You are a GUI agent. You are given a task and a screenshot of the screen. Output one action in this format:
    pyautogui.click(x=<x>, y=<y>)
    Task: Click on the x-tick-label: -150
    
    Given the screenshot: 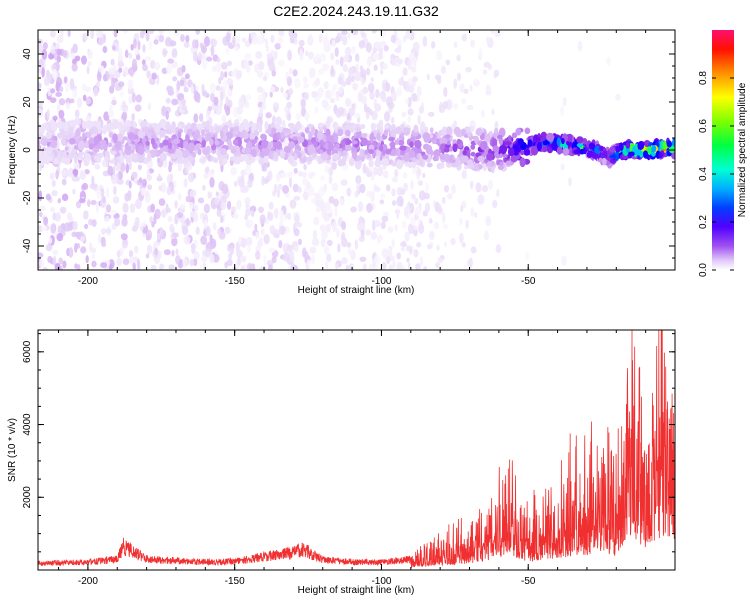 What is the action you would take?
    pyautogui.click(x=235, y=581)
    